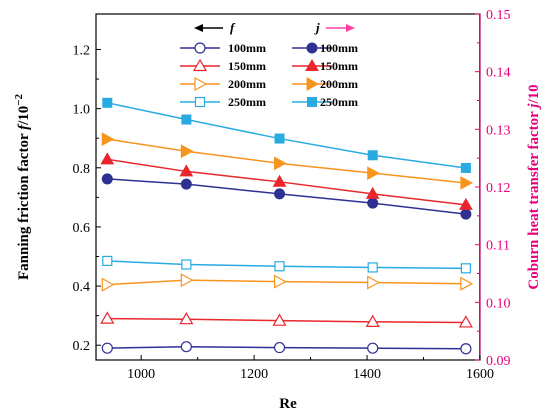 This screenshot has height=416, width=550. Describe the element at coordinates (200, 102) in the screenshot. I see `legend-marker-f-250mm` at that location.